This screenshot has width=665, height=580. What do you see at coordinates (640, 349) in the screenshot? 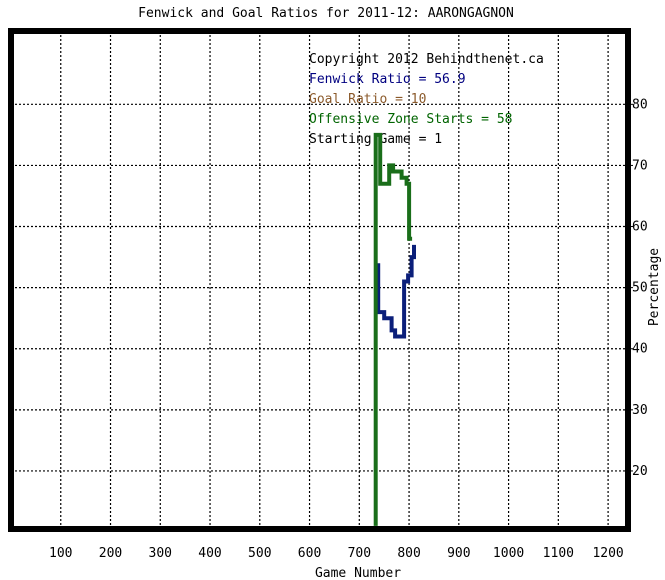
I see `y-tick-label: 40` at bounding box center [640, 349].